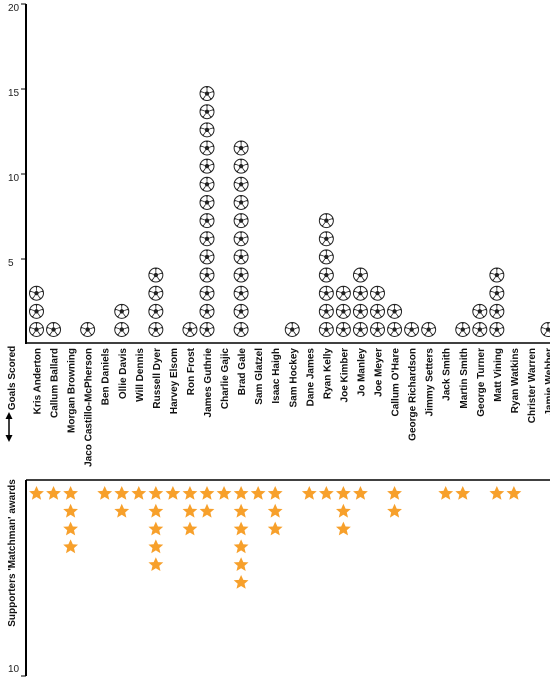  Describe the element at coordinates (293, 378) in the screenshot. I see `player-name-label: Sam Hockey` at that location.